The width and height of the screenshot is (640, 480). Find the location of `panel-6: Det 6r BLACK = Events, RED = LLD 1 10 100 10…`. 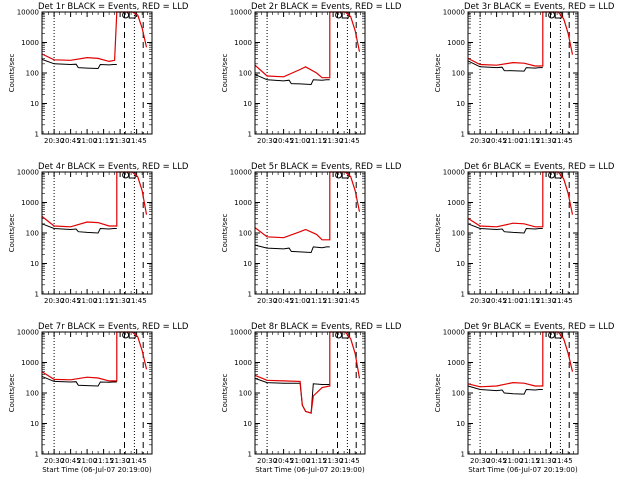

panel-6: Det 6r BLACK = Events, RED = LLD 1 10 100 10… is located at coordinates (524, 233).